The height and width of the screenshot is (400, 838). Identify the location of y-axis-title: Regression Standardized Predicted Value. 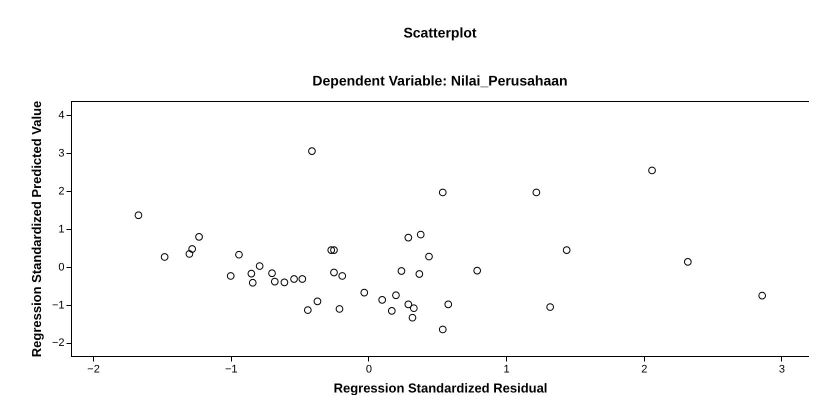
(36, 229).